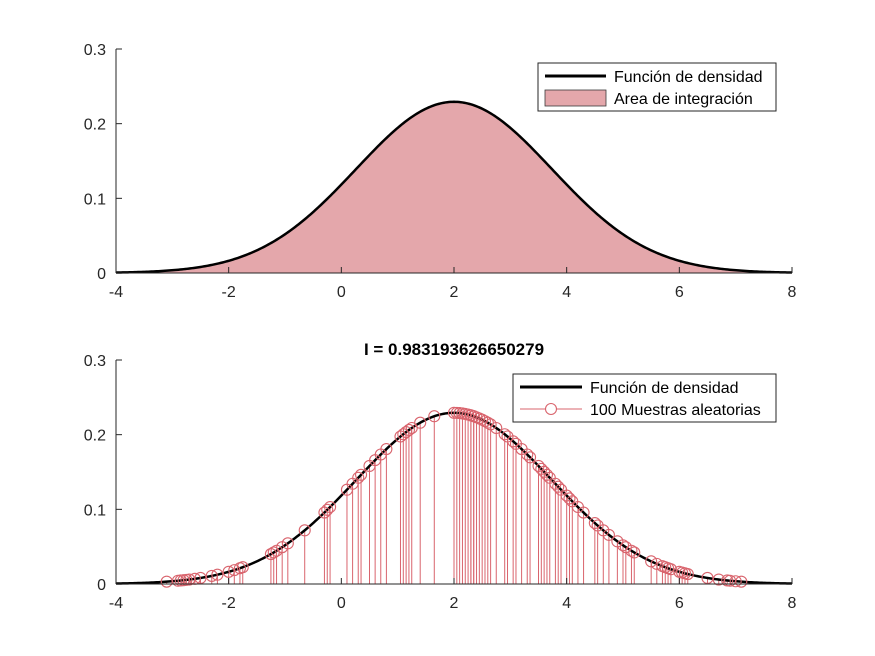 Image resolution: width=875 pixels, height=656 pixels. I want to click on legend-swatch-marker, so click(551, 409).